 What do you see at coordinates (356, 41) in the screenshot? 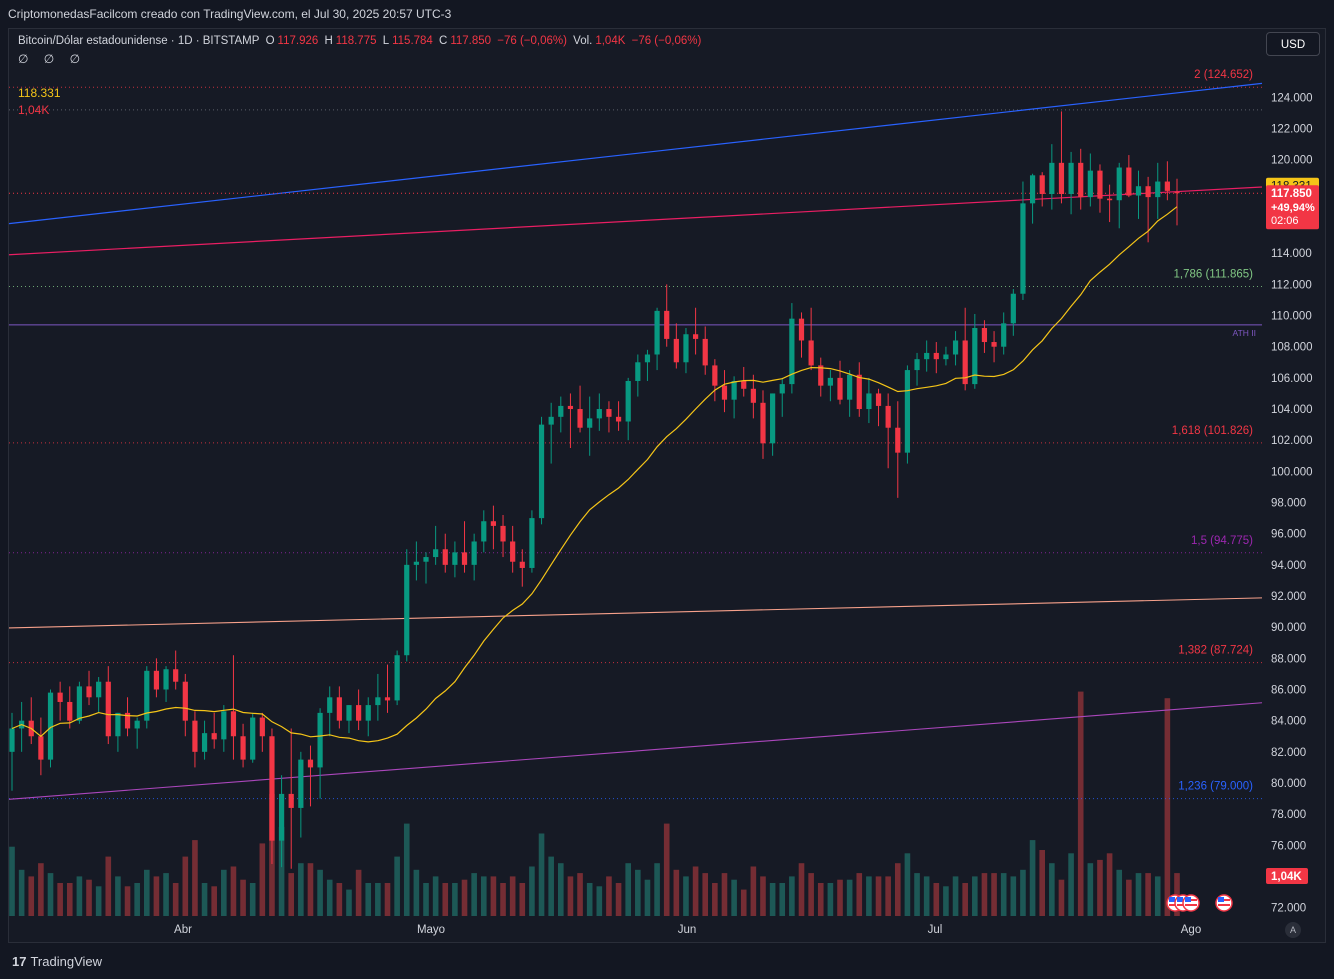
I see `high-value: 118.775` at bounding box center [356, 41].